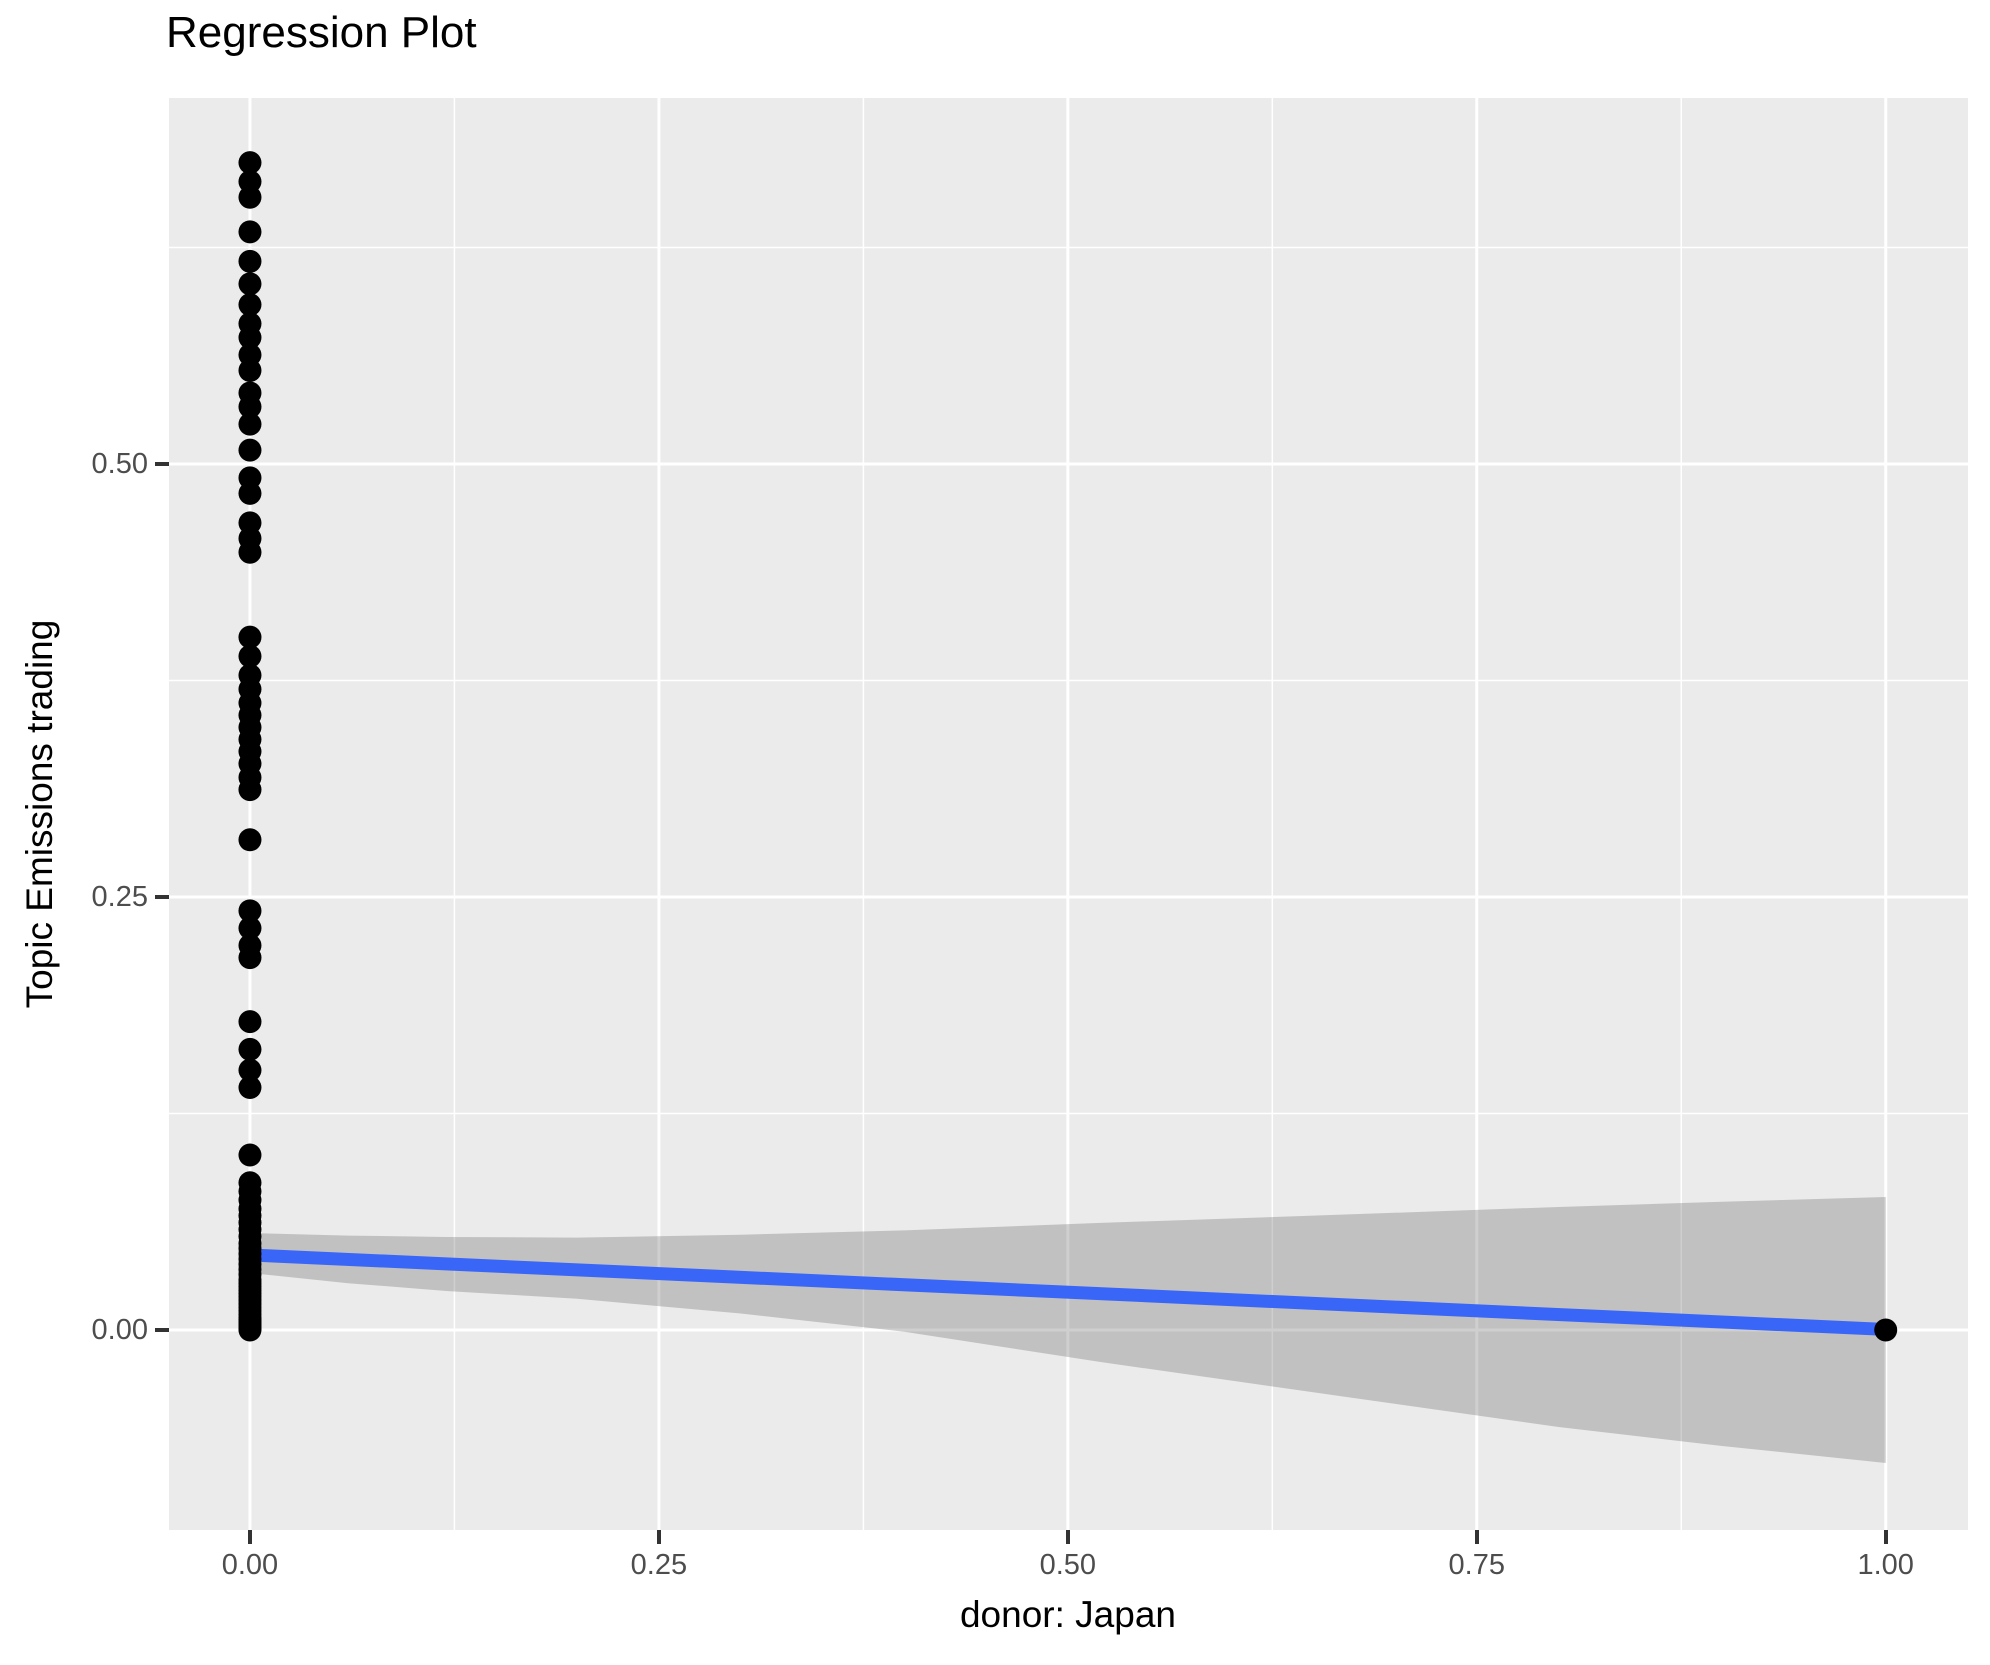 This screenshot has height=1665, width=1990. I want to click on confidence-band, so click(1067, 1329).